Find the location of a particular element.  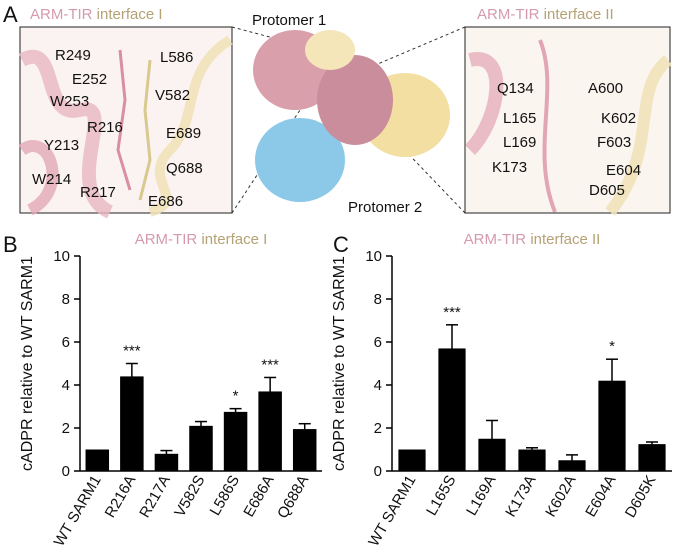

box-title: ARM-TIR interface I is located at coordinates (96, 14).